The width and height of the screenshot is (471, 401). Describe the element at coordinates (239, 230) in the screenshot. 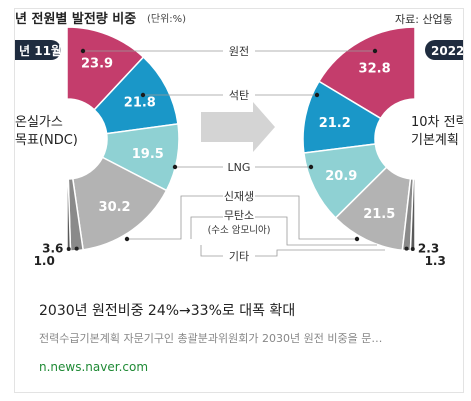

I see `legend-carbonfree-sub: (수소 암모니아)` at that location.